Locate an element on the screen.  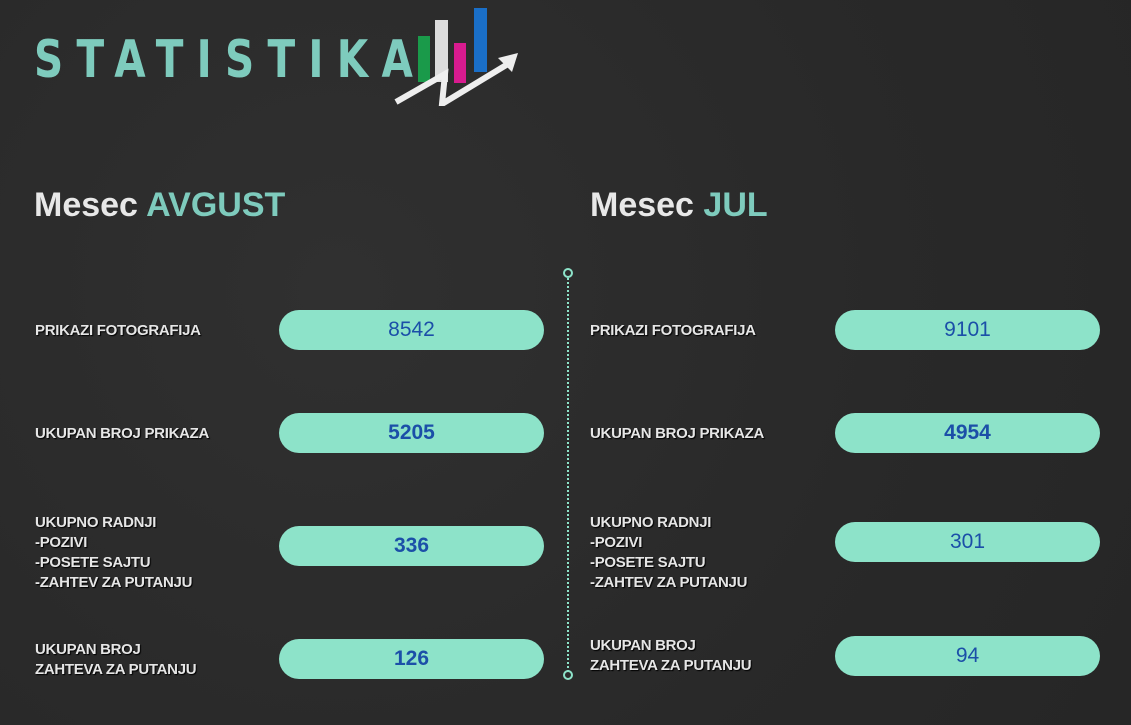
month-name: JUL is located at coordinates (735, 205).